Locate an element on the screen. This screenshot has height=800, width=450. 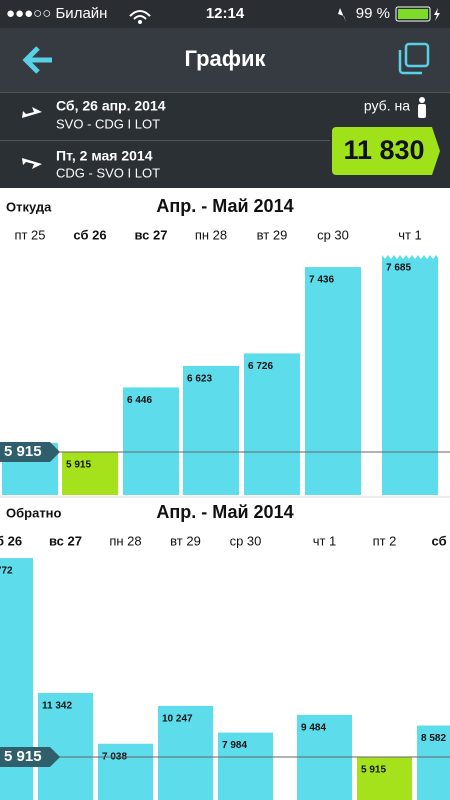
price-value: 11 830 is located at coordinates (383, 150).